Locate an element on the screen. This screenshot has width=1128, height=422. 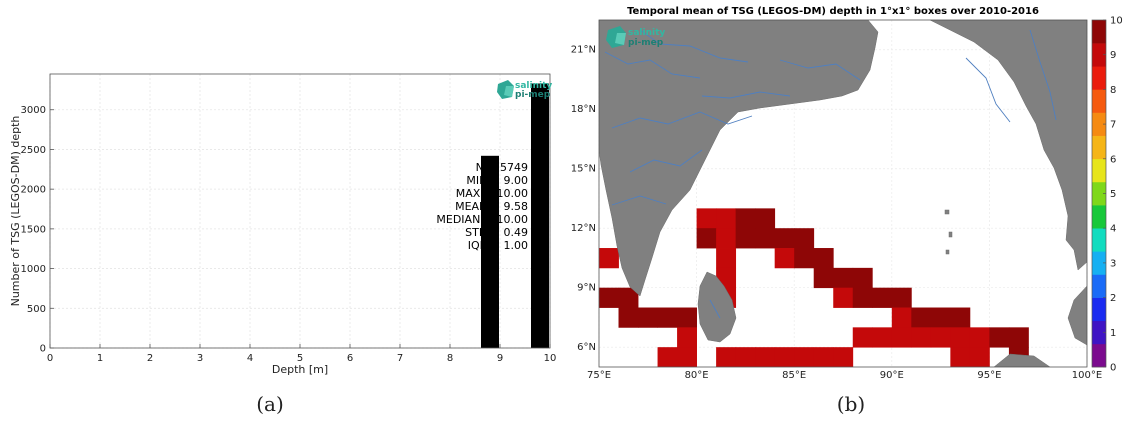
lon-tick-label: 75°E is located at coordinates (599, 375).